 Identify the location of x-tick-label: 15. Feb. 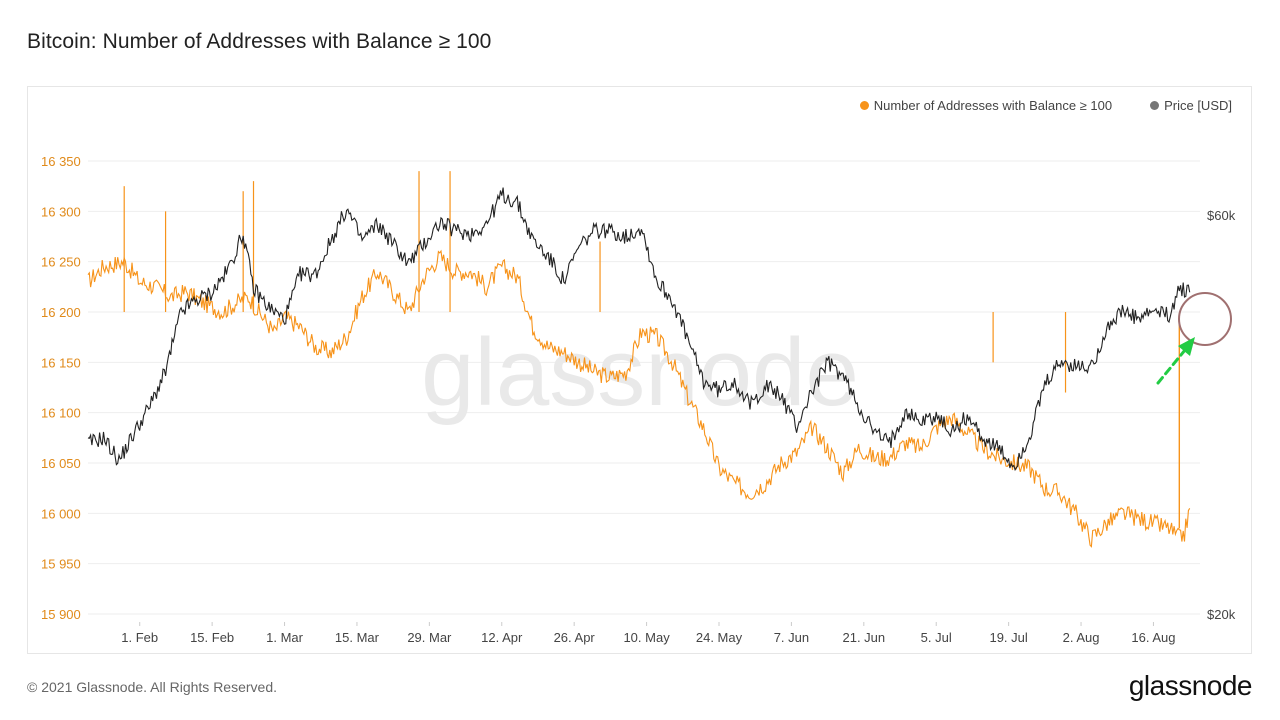
(212, 637).